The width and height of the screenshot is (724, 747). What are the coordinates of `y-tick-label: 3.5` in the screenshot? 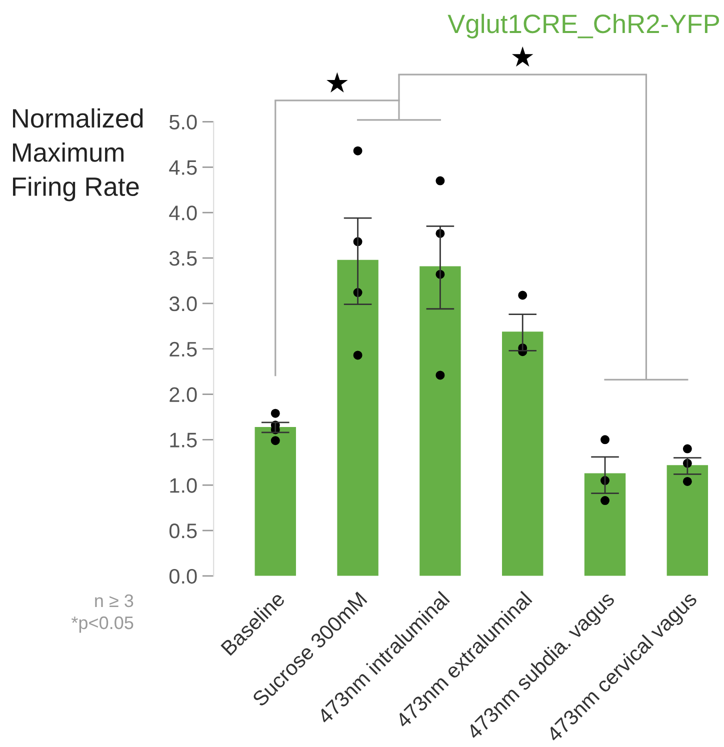 It's located at (183, 258).